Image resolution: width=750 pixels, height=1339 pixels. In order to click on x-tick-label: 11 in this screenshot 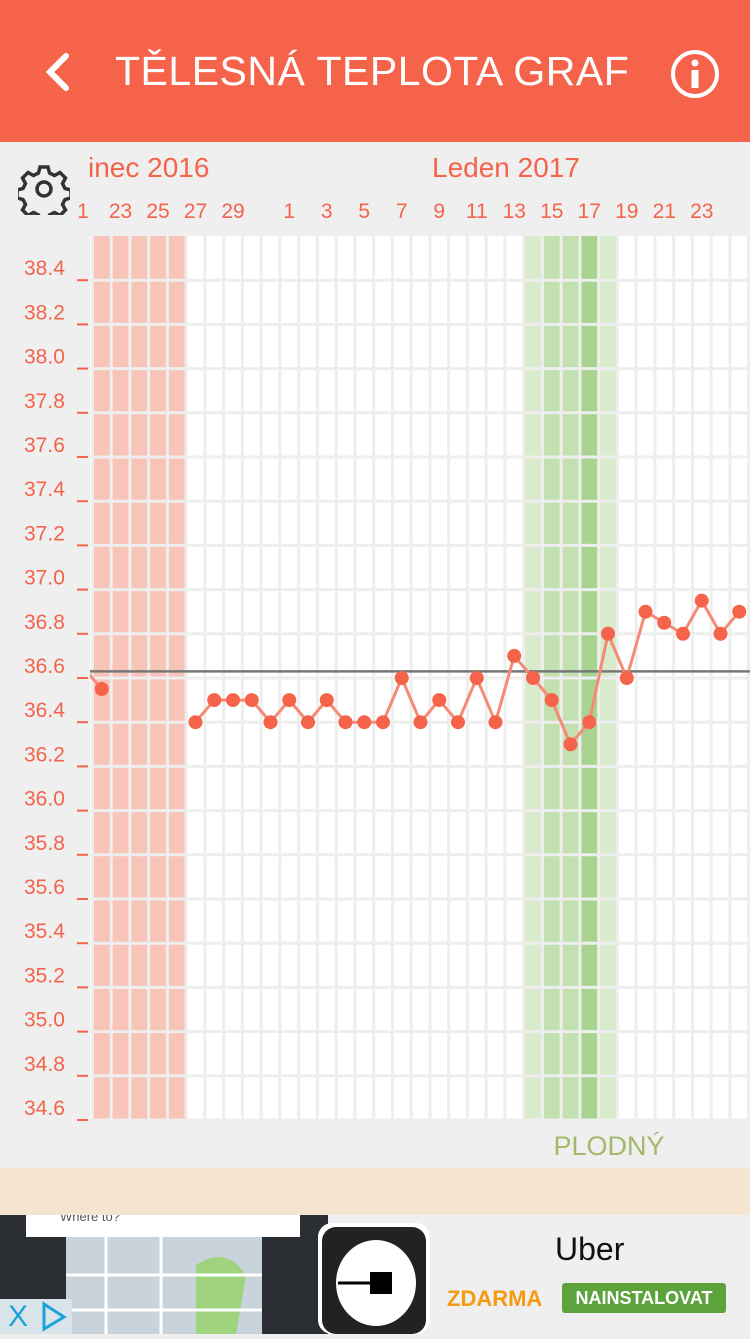, I will do `click(477, 211)`.